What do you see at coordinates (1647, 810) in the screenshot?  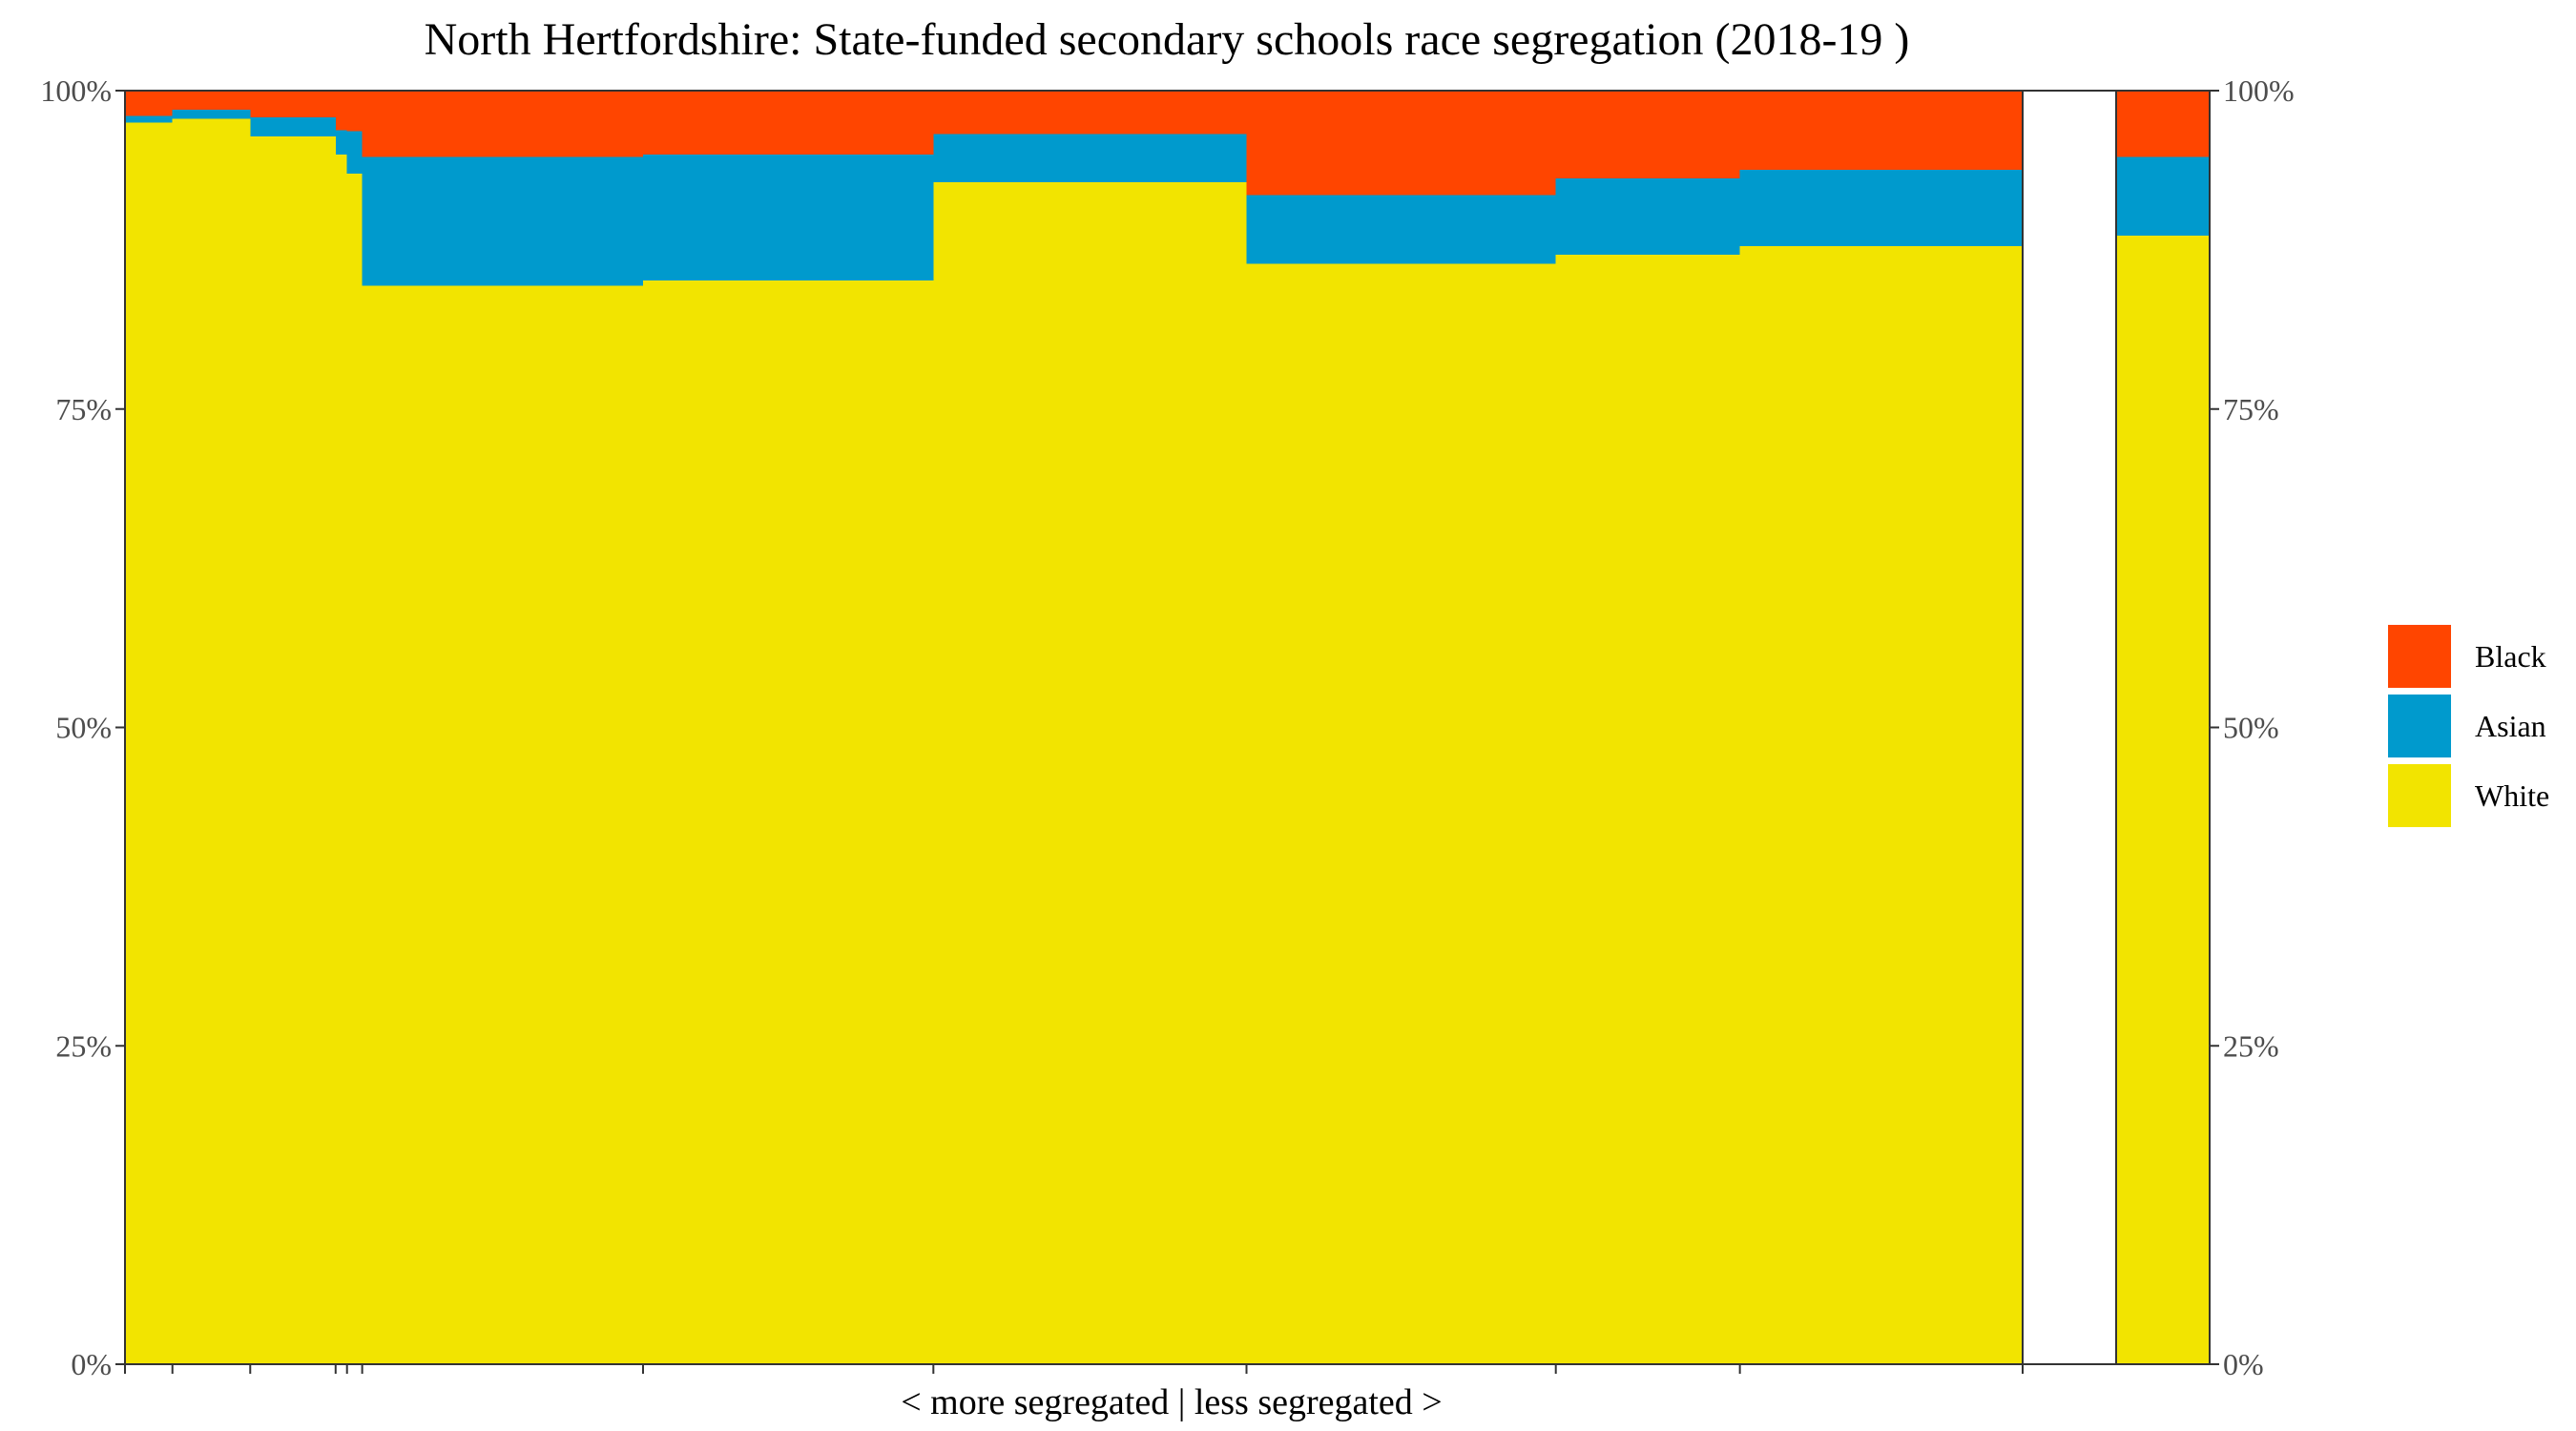 I see `school-10-white-segment` at bounding box center [1647, 810].